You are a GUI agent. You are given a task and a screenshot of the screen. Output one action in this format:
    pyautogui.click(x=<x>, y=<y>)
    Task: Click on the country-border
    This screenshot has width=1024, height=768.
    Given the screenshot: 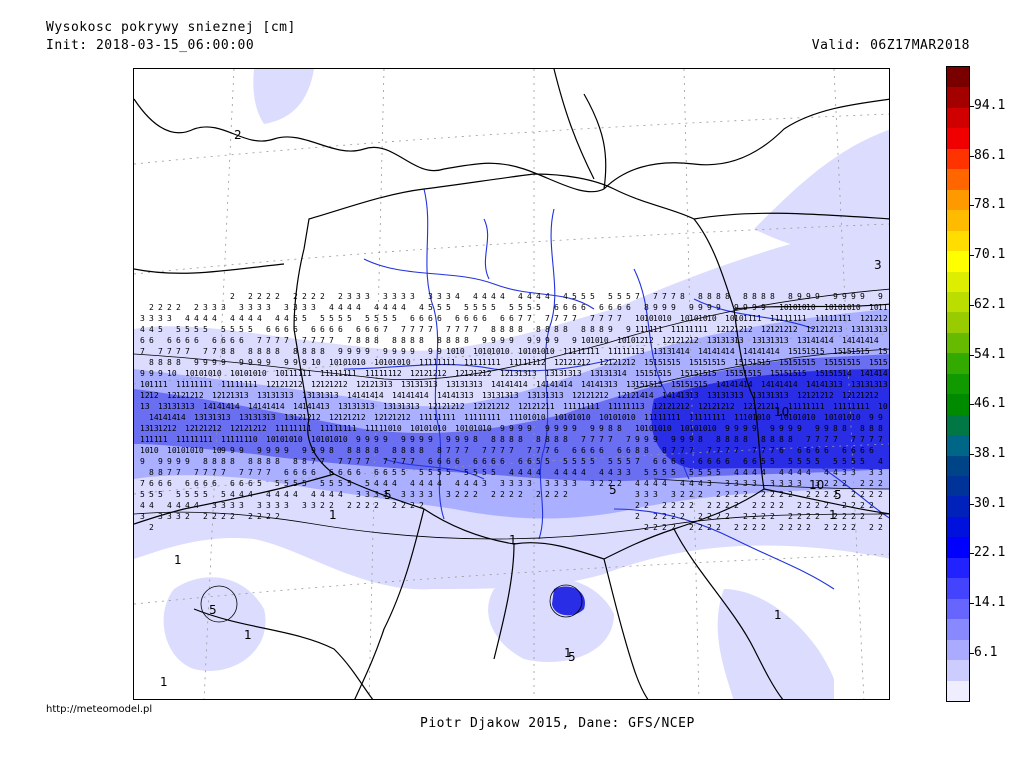 What is the action you would take?
    pyautogui.click(x=504, y=601)
    